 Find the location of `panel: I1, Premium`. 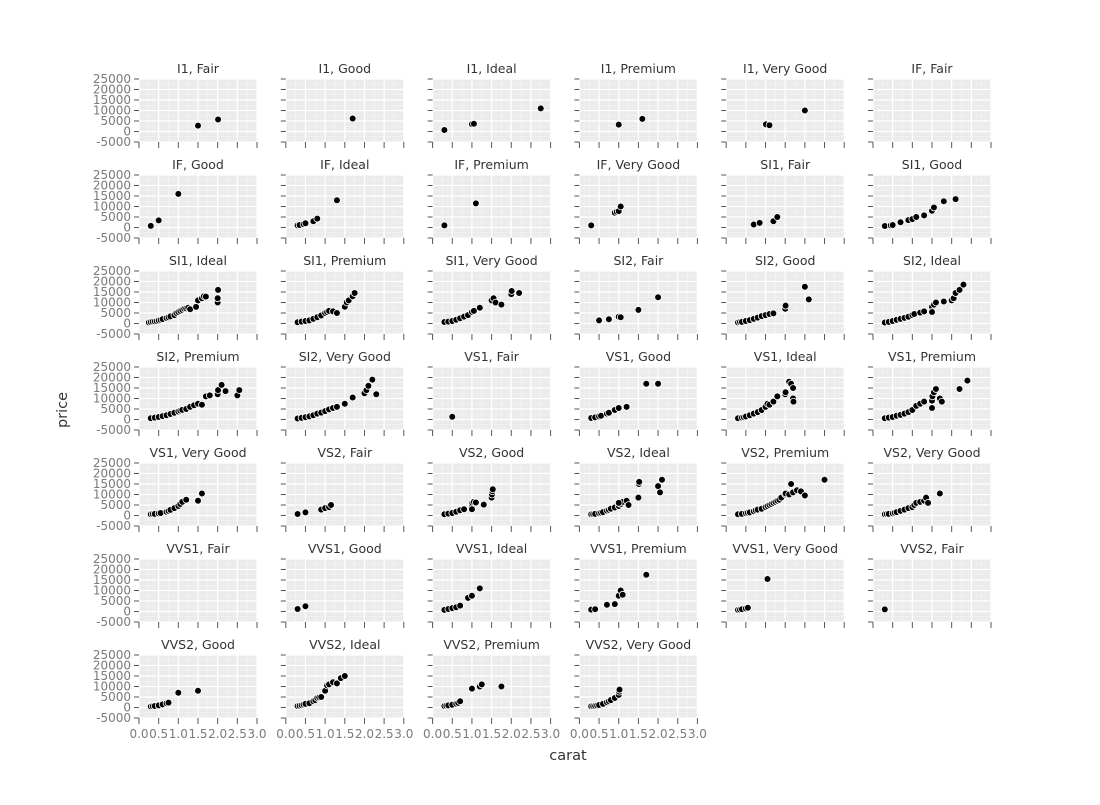

panel: I1, Premium is located at coordinates (636, 104).